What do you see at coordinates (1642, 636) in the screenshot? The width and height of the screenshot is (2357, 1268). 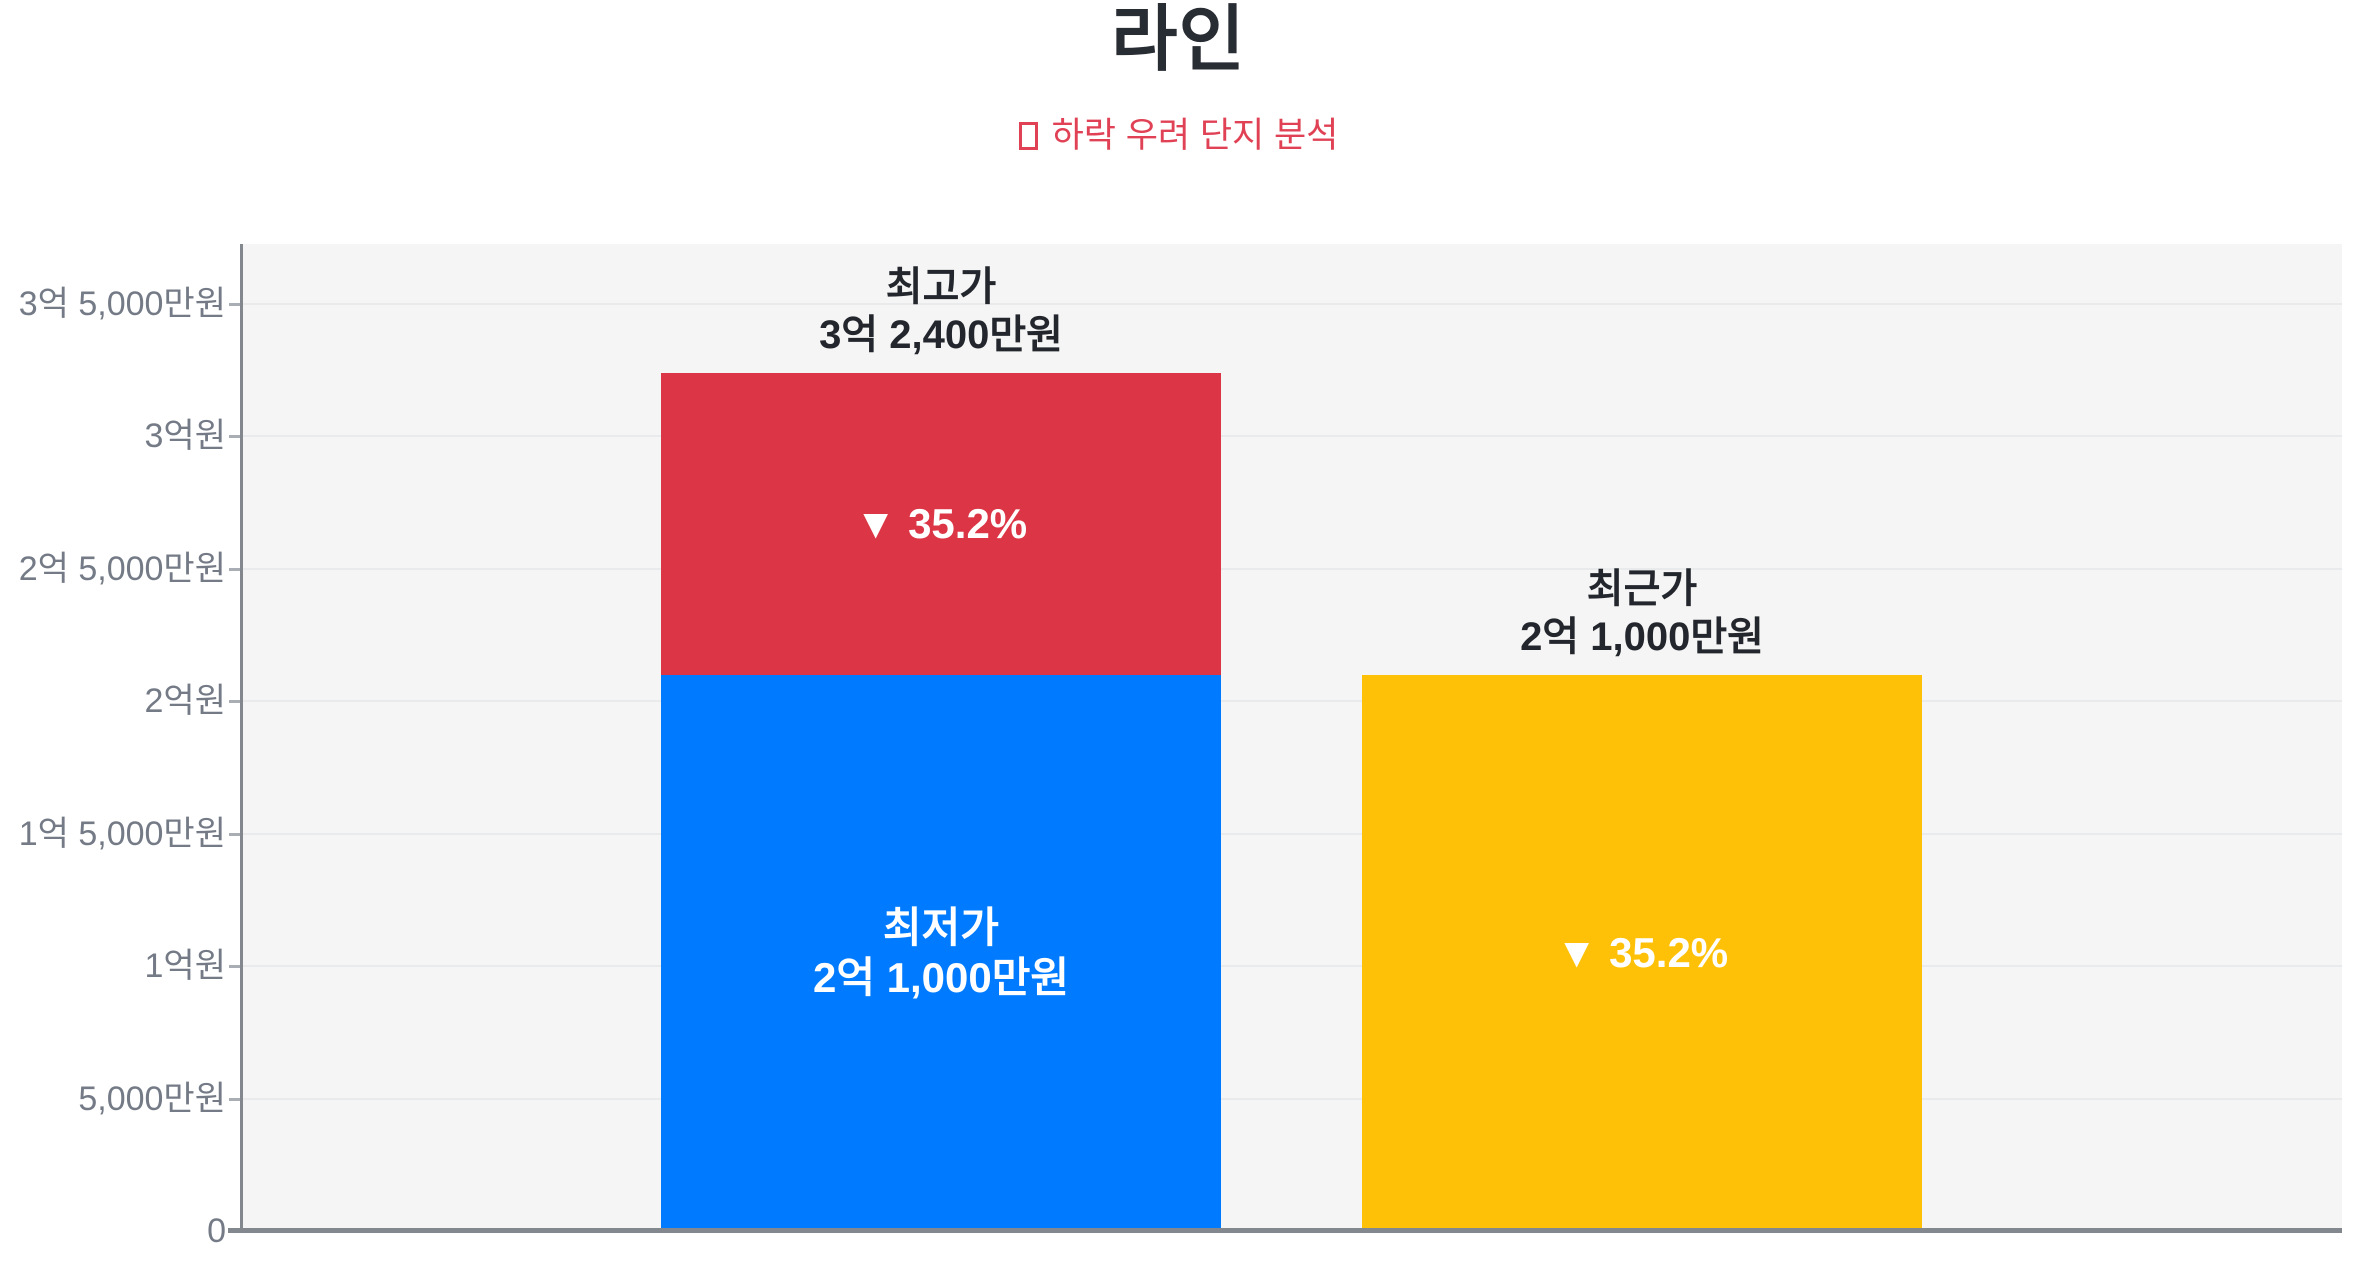 I see `bar-top-label-line: 2억 1,000만원` at bounding box center [1642, 636].